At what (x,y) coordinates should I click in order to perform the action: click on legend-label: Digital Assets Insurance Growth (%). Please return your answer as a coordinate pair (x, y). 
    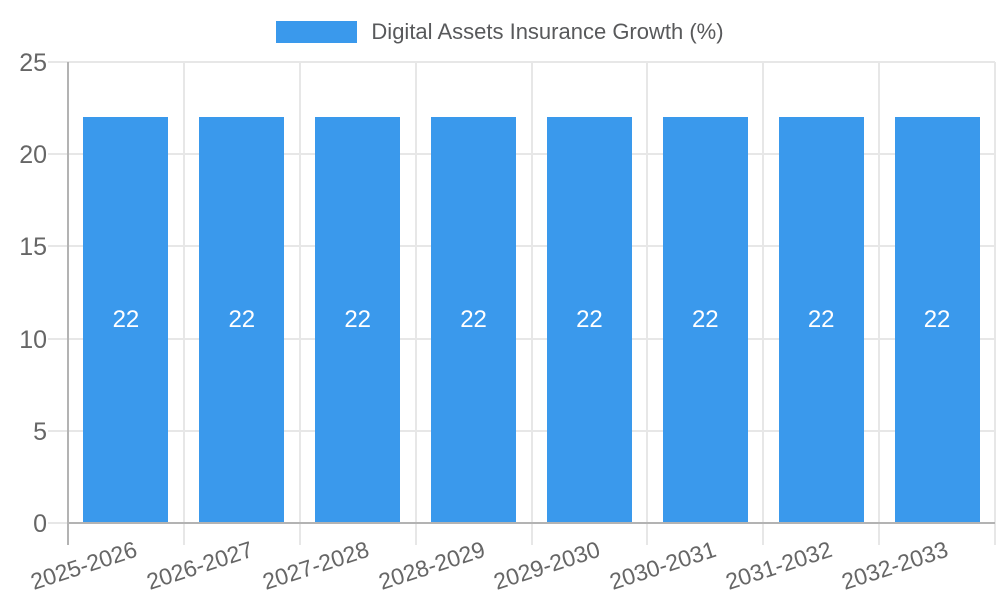
    Looking at the image, I should click on (547, 31).